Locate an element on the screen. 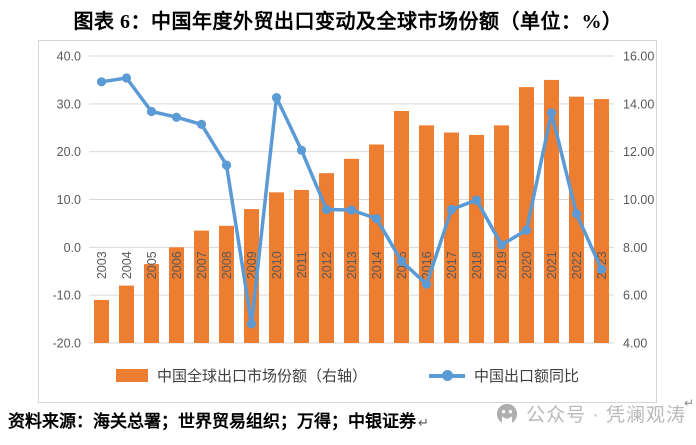  right-axis-tick: 16.00 is located at coordinates (638, 57).